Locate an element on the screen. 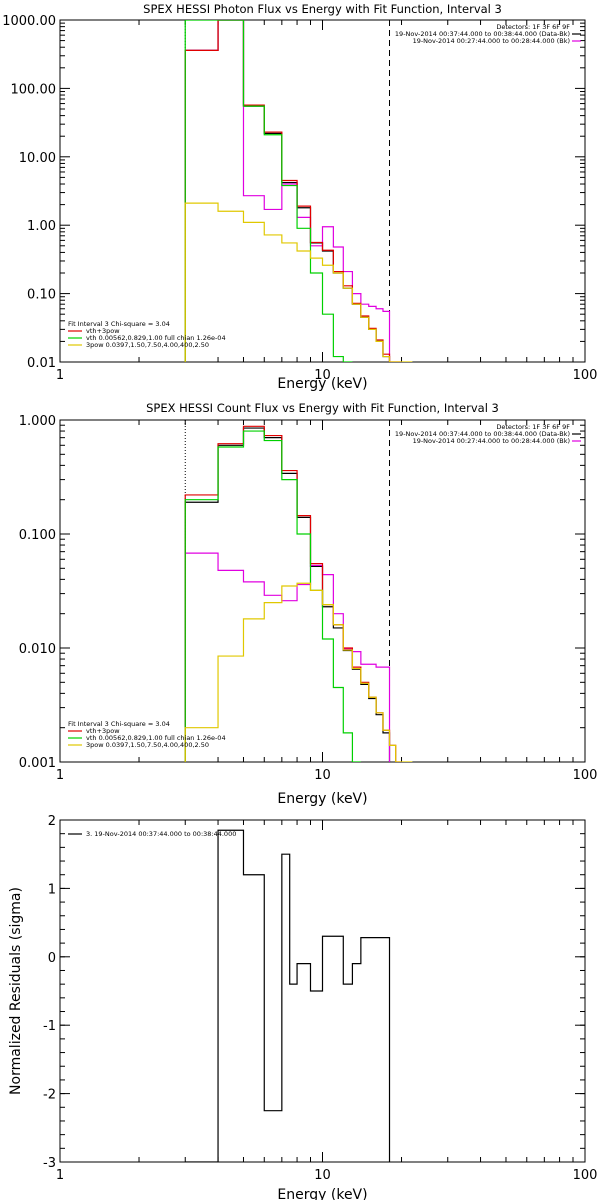 This screenshot has height=1200, width=600. y-tick-label: 1.000 is located at coordinates (37, 421).